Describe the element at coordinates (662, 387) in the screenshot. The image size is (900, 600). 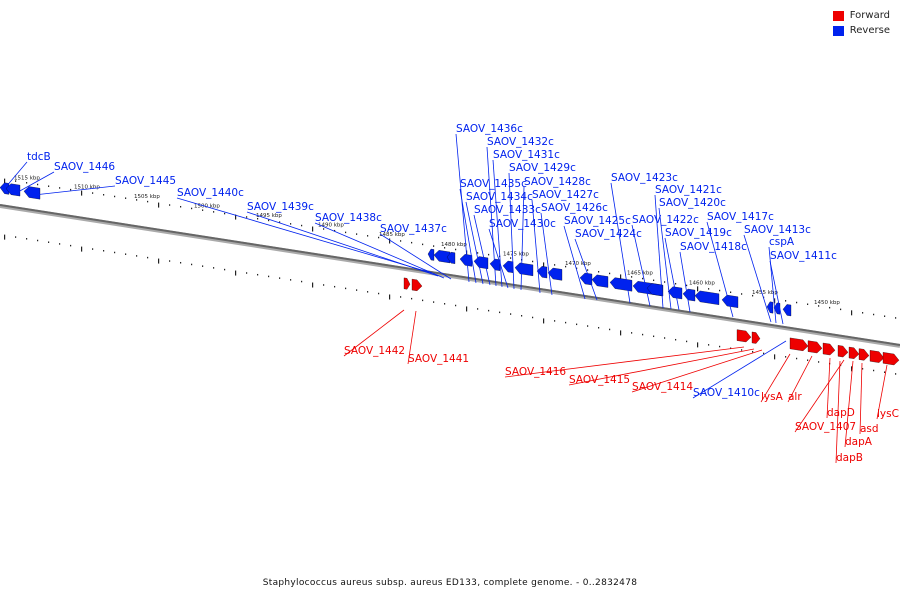
I see `gene-label-saov_1414: SAOV_1414` at that location.